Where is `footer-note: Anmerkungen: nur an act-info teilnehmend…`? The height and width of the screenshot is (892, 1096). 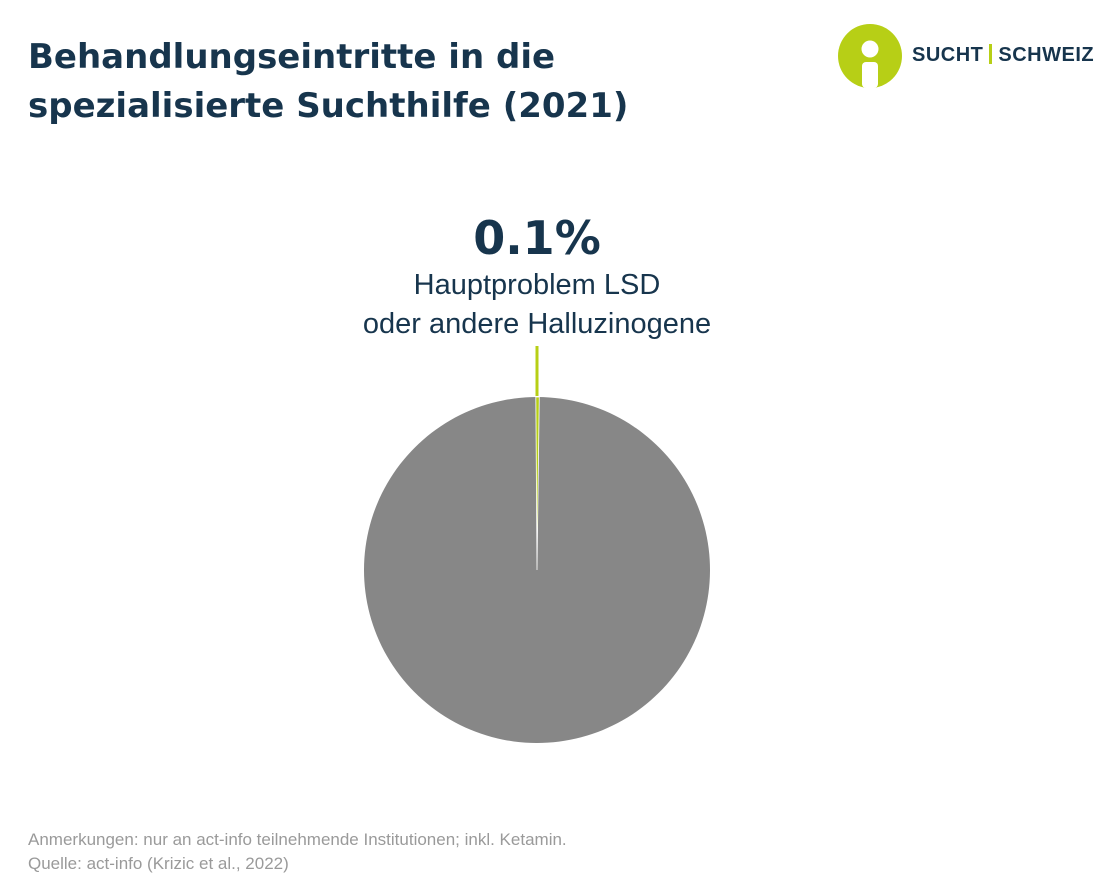
footer-note: Anmerkungen: nur an act-info teilnehmend… is located at coordinates (297, 839).